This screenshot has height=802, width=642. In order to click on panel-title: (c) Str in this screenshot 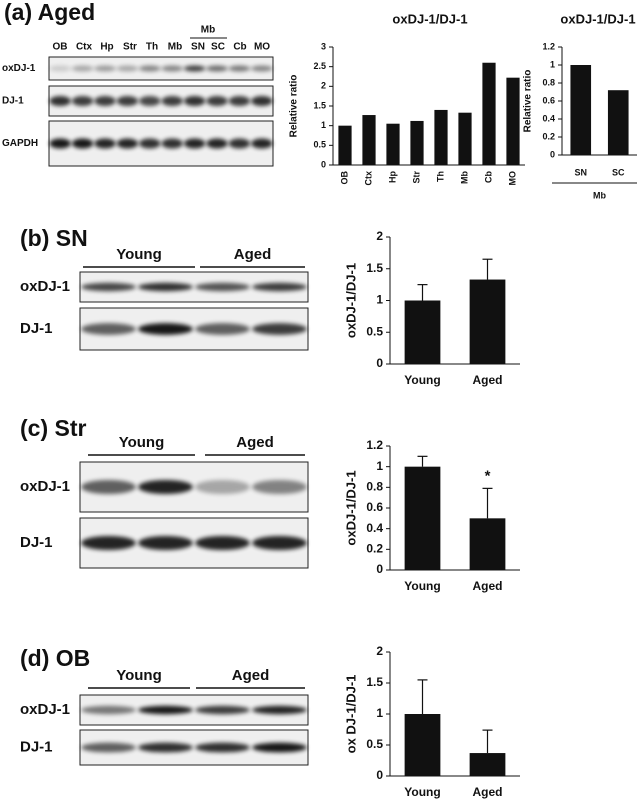, I will do `click(53, 428)`.